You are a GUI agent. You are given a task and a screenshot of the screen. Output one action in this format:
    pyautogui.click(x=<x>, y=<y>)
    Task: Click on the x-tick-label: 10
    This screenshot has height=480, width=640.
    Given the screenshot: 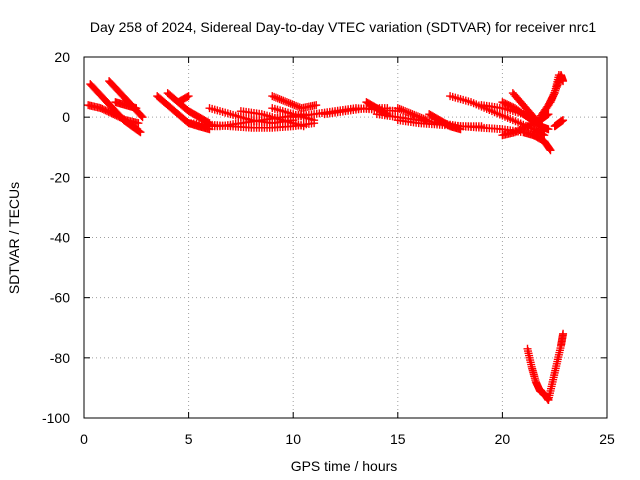 What is the action you would take?
    pyautogui.click(x=293, y=439)
    